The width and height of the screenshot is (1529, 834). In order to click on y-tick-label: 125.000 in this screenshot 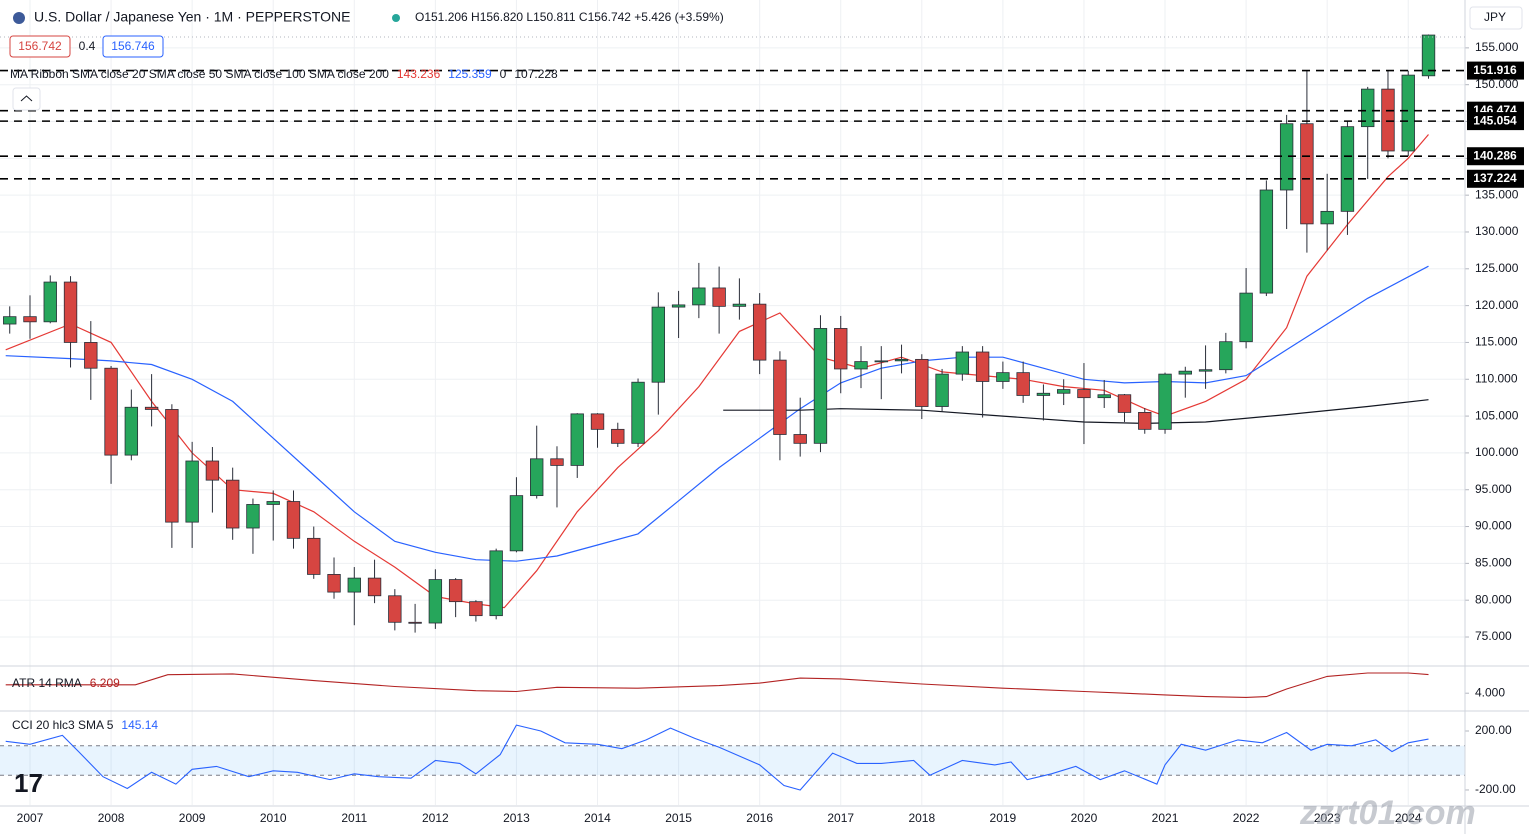, I will do `click(1497, 268)`.